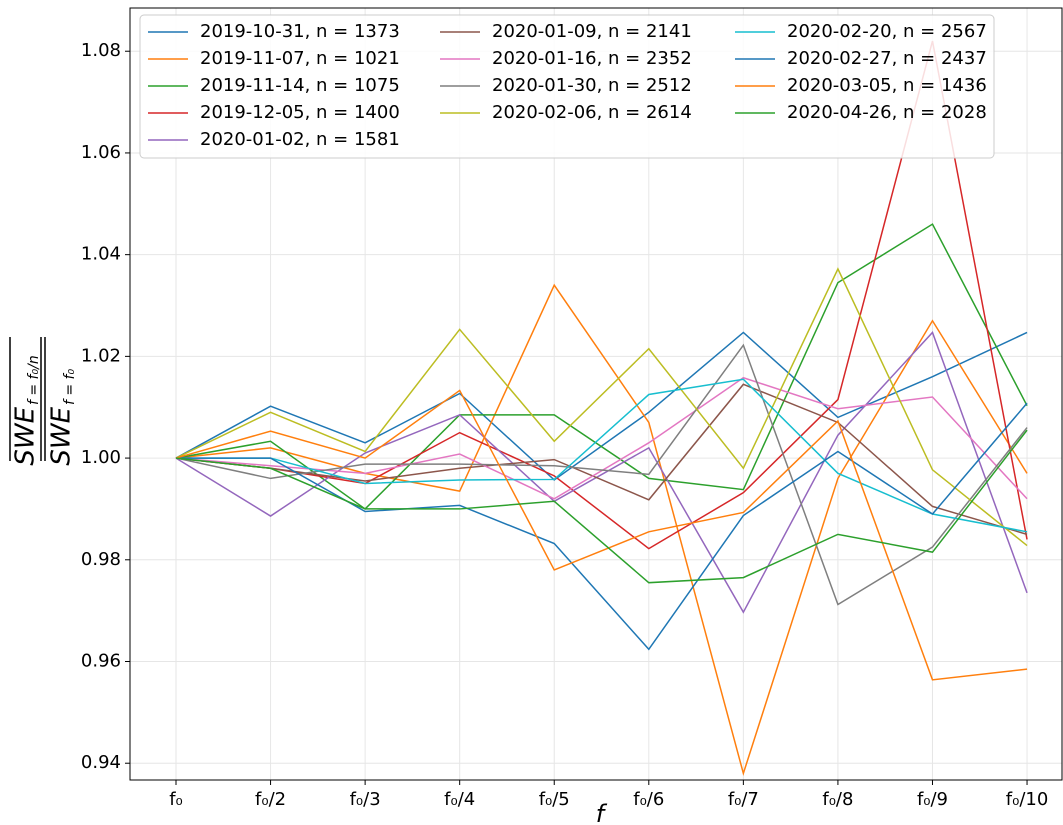 The height and width of the screenshot is (825, 1063). I want to click on y-tick-label: 1.08, so click(101, 50).